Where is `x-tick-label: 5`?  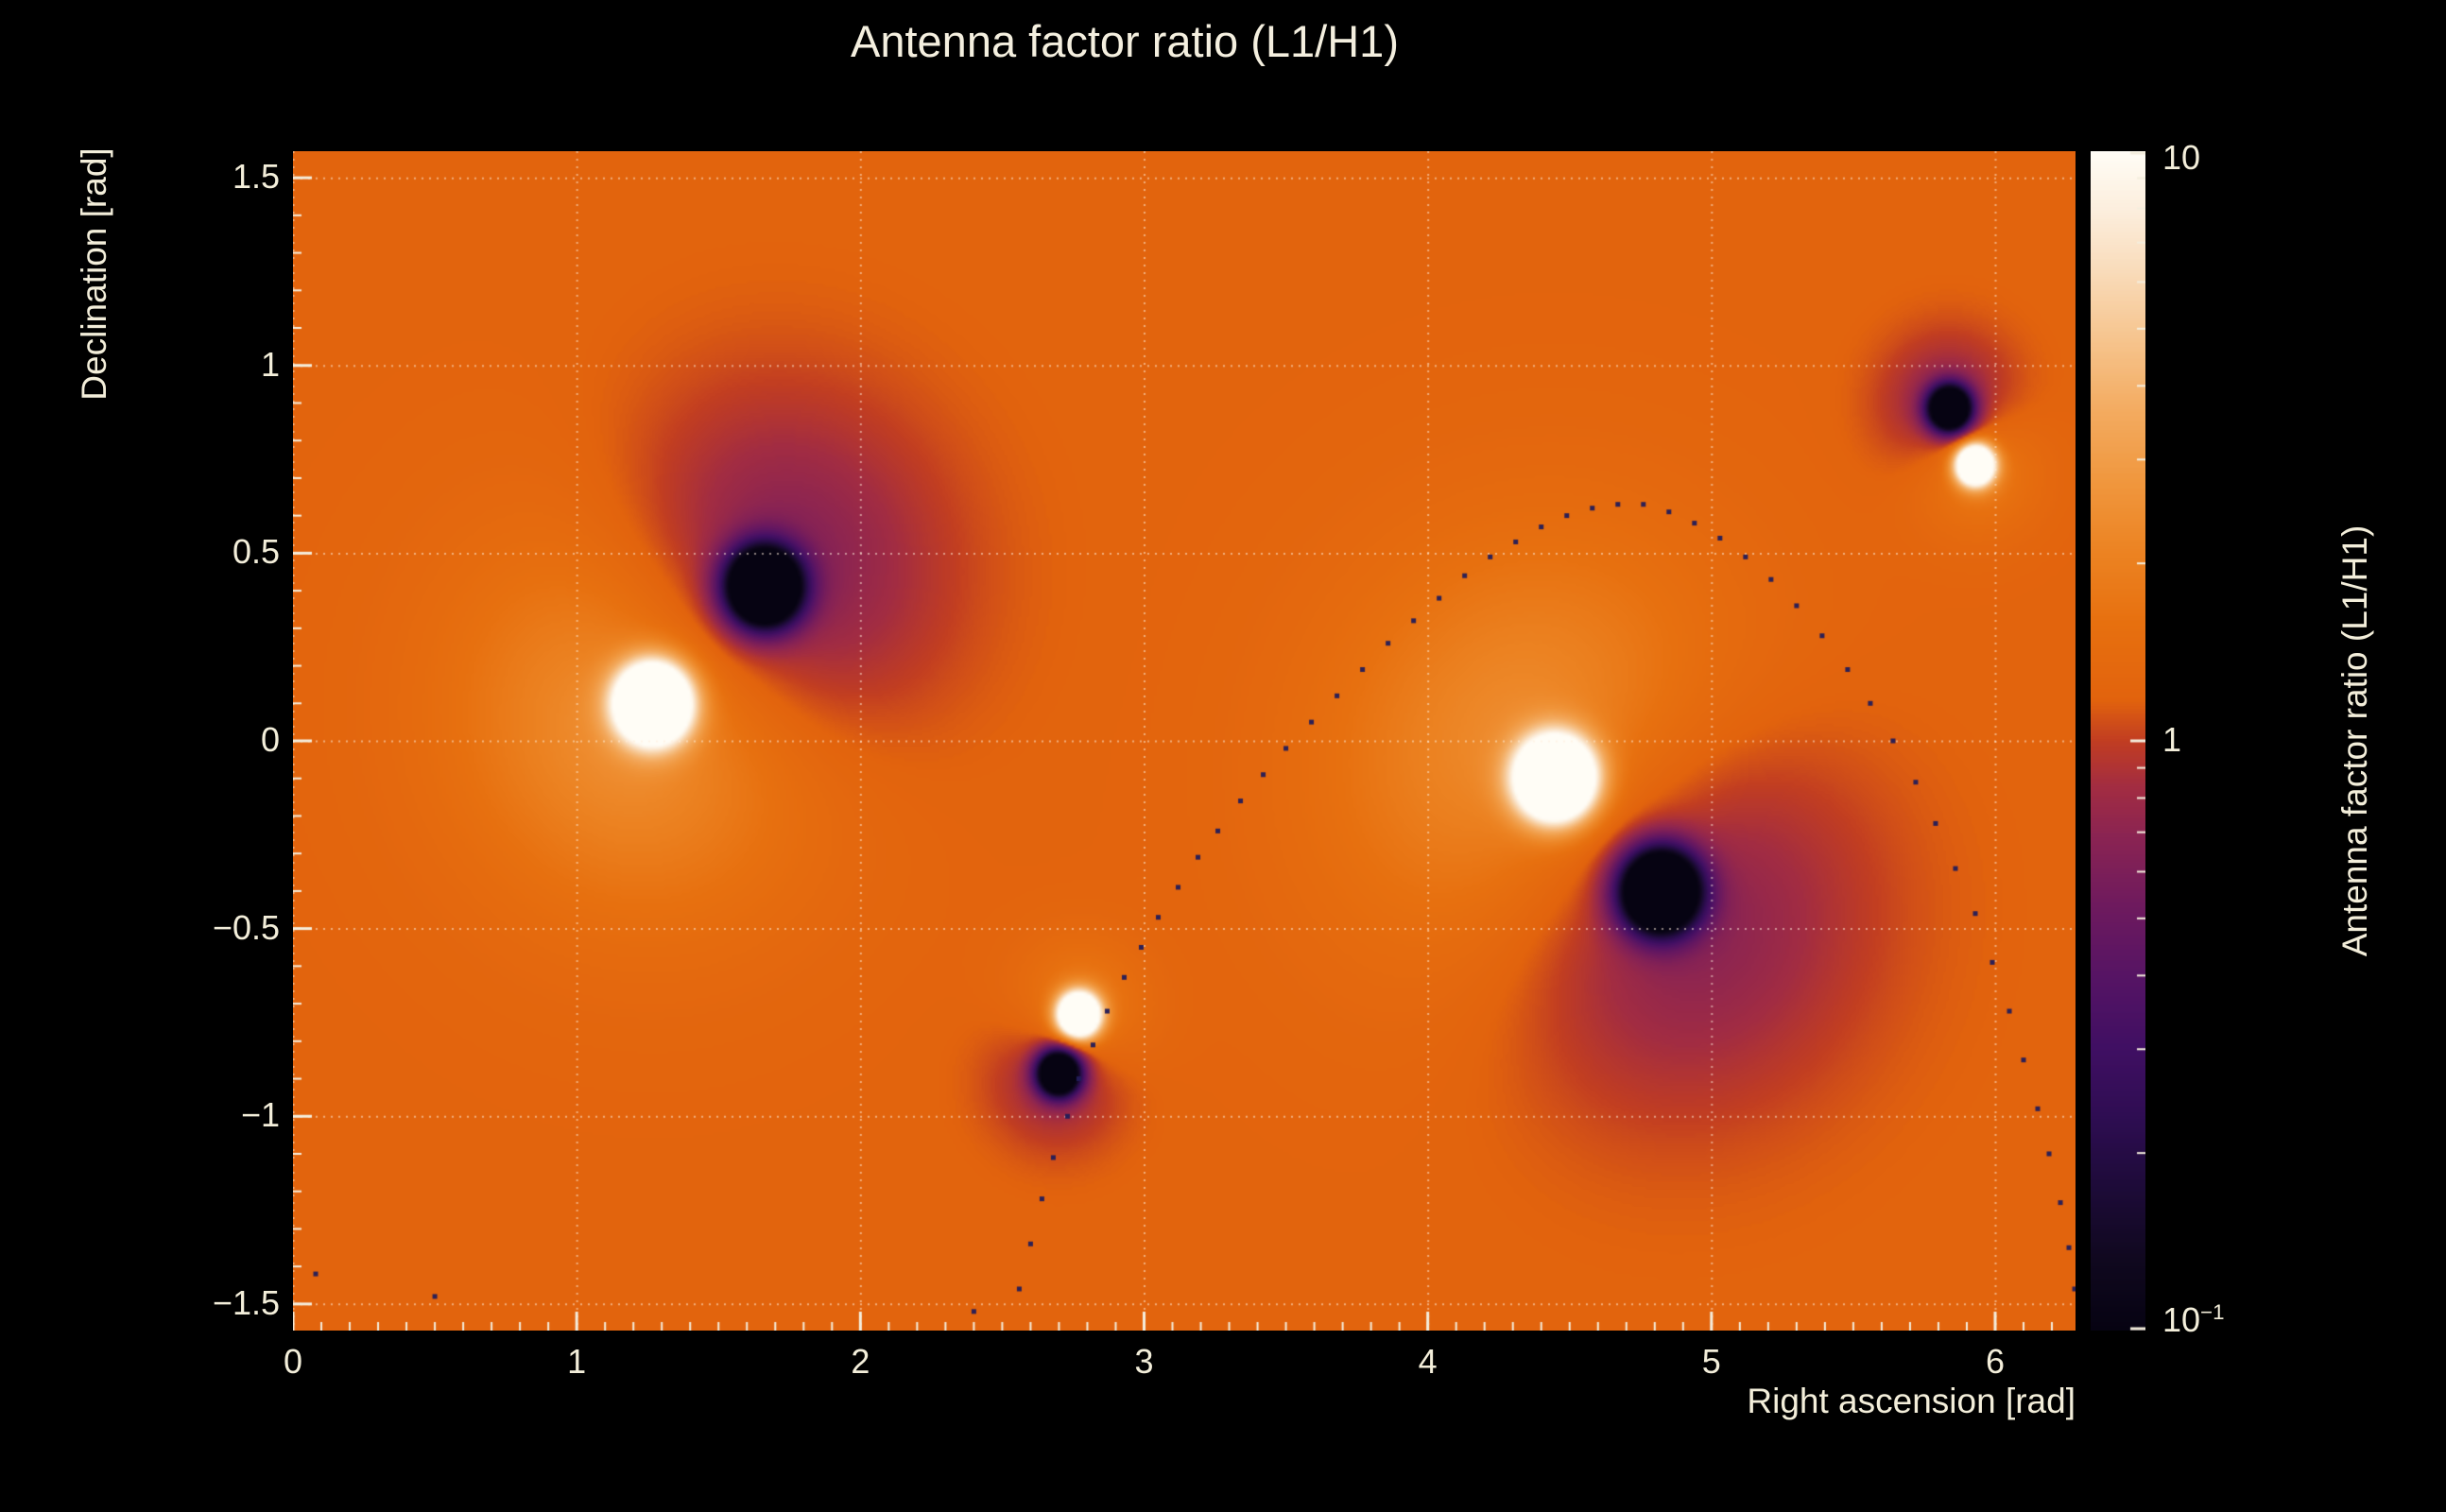 x-tick-label: 5 is located at coordinates (1711, 1361).